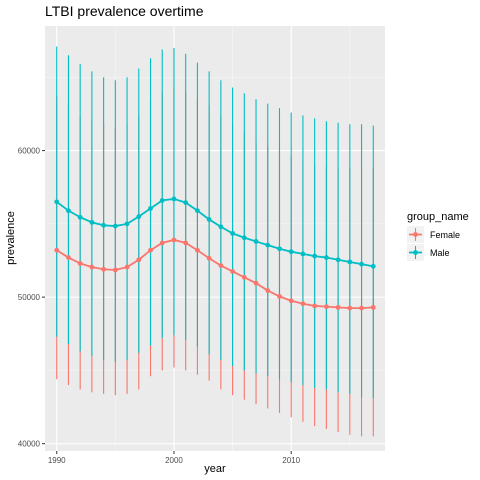 The image size is (480, 480). What do you see at coordinates (215, 274) in the screenshot?
I see `female-series-line` at bounding box center [215, 274].